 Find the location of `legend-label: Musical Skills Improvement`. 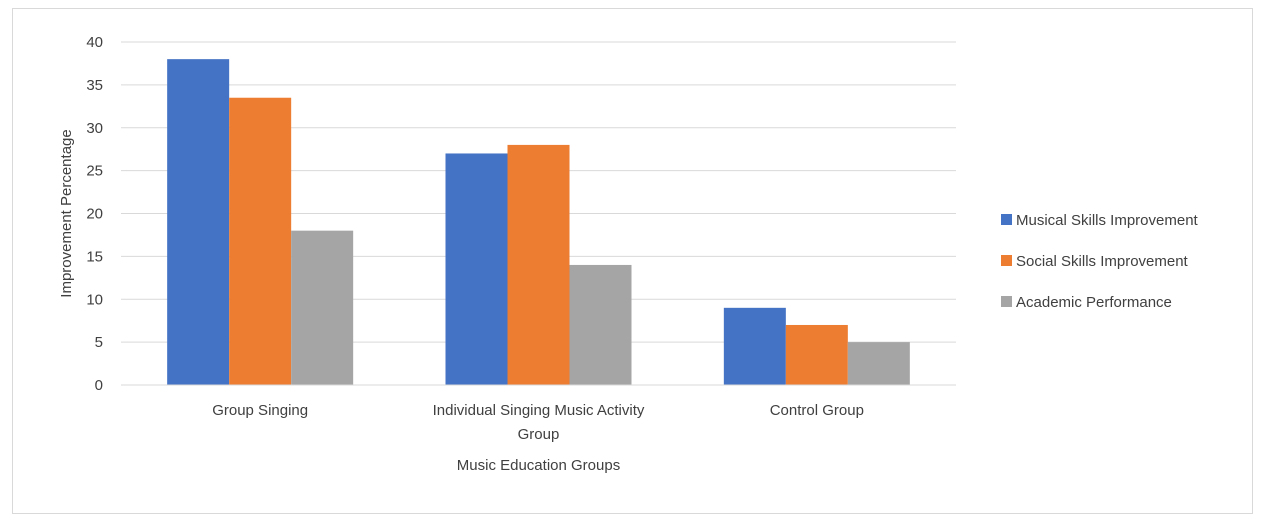

legend-label: Musical Skills Improvement is located at coordinates (1107, 220).